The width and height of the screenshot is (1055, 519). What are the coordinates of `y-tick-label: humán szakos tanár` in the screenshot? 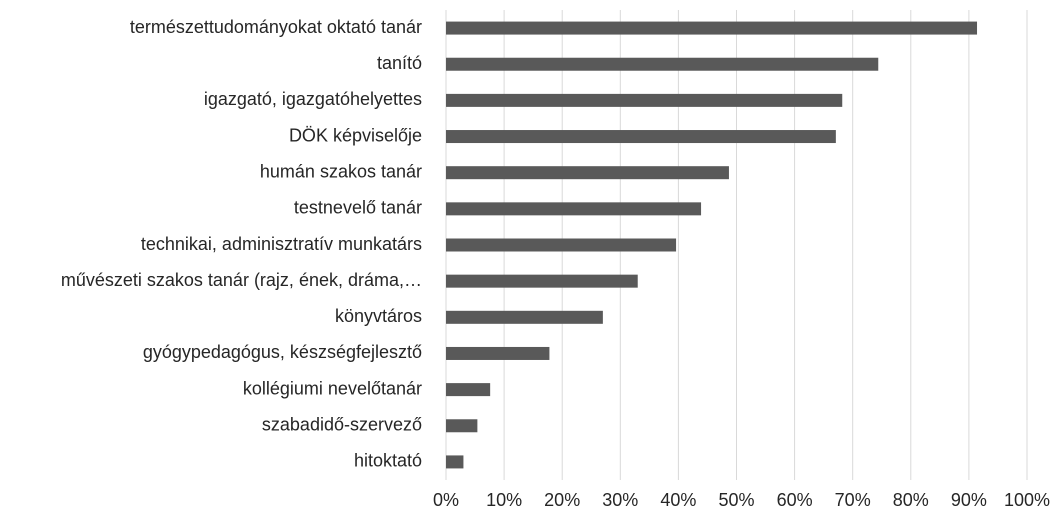 It's located at (341, 171).